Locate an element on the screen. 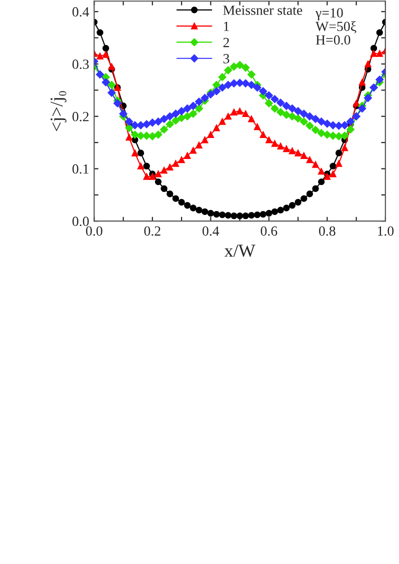  x-tick-label: 0.2 is located at coordinates (152, 231).